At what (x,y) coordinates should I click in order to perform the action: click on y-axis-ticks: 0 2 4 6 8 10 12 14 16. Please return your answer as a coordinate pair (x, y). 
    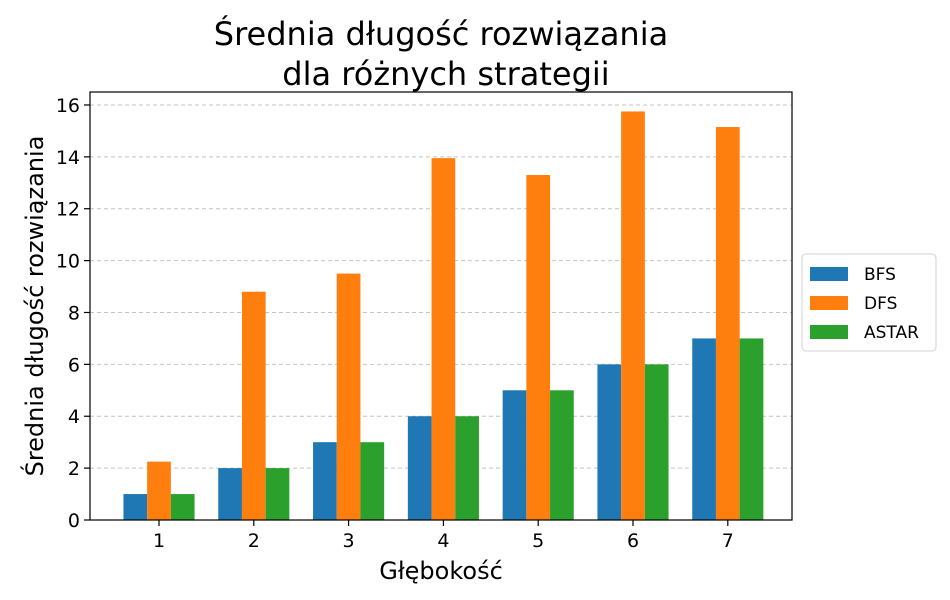
    Looking at the image, I should click on (73, 313).